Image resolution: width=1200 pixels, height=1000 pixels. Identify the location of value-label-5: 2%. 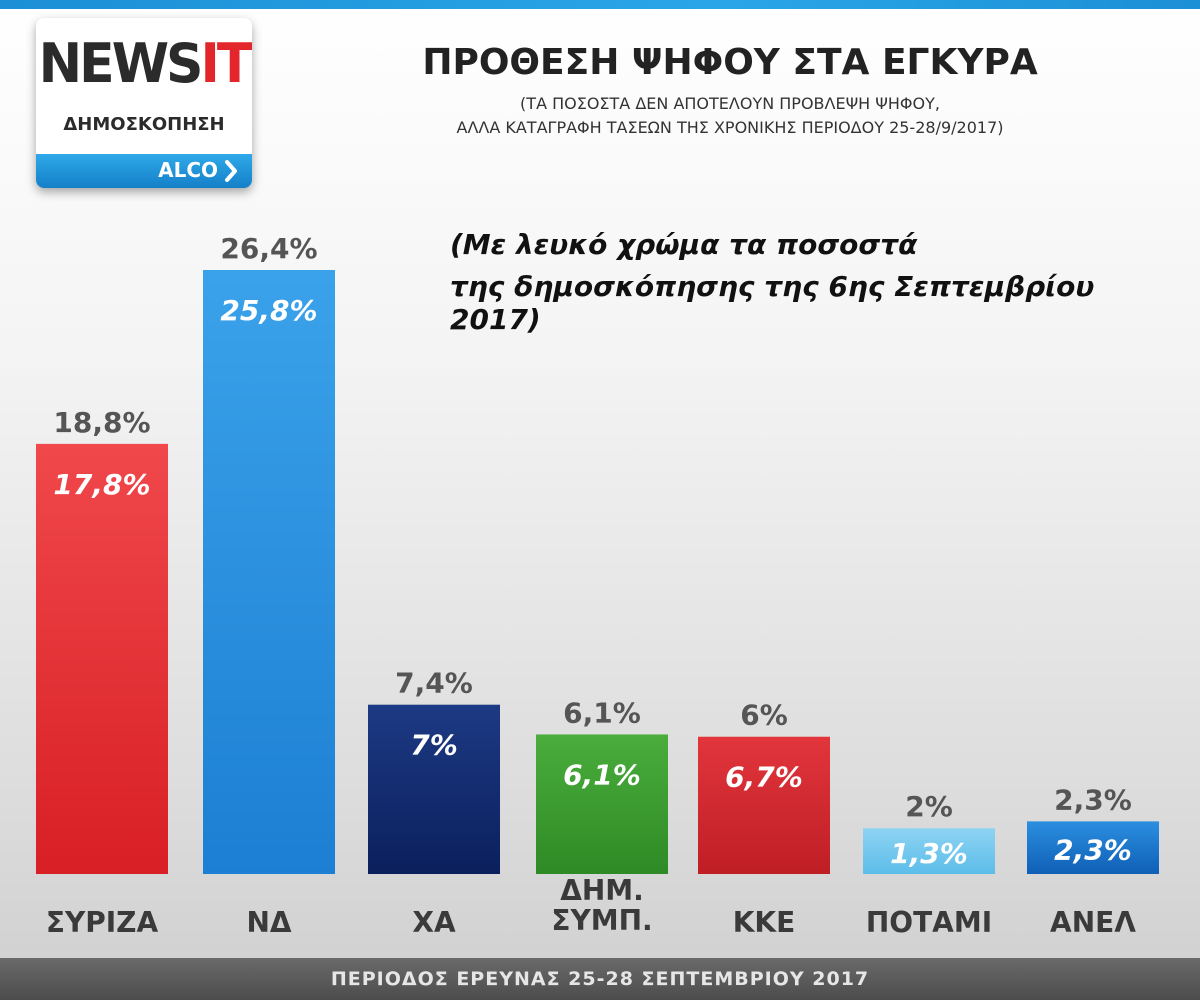
(929, 806).